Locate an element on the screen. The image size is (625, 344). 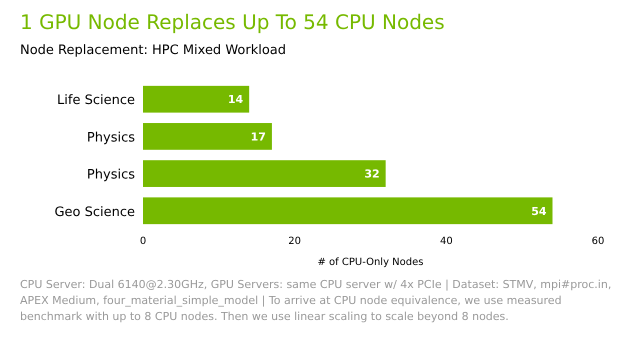
x-tick-label: 60 is located at coordinates (598, 241).